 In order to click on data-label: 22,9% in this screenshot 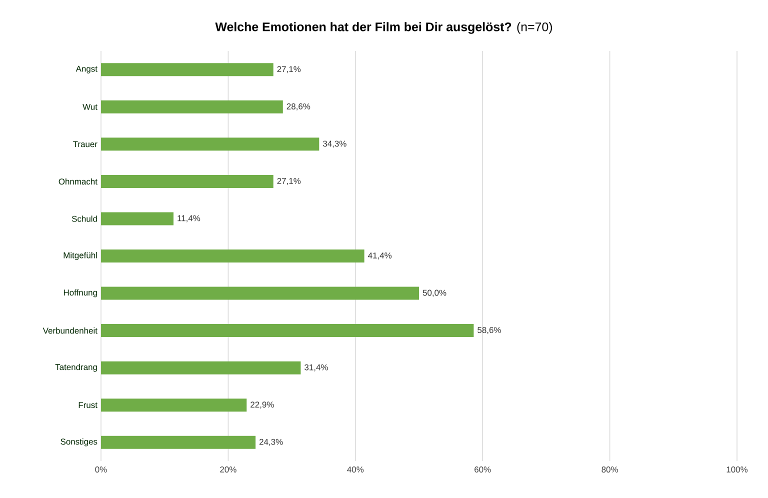, I will do `click(262, 405)`.